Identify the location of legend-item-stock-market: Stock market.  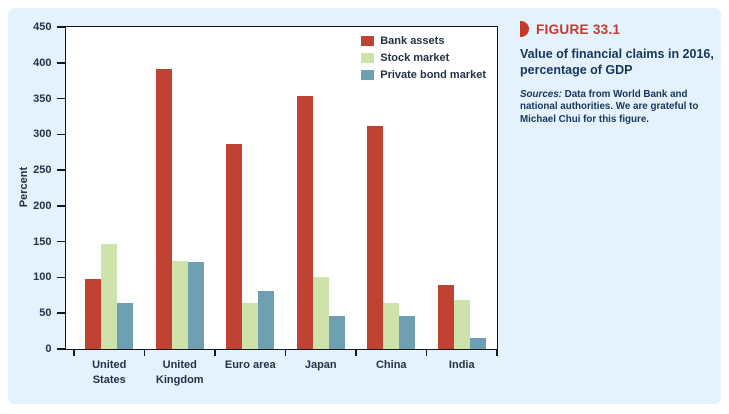
(423, 58).